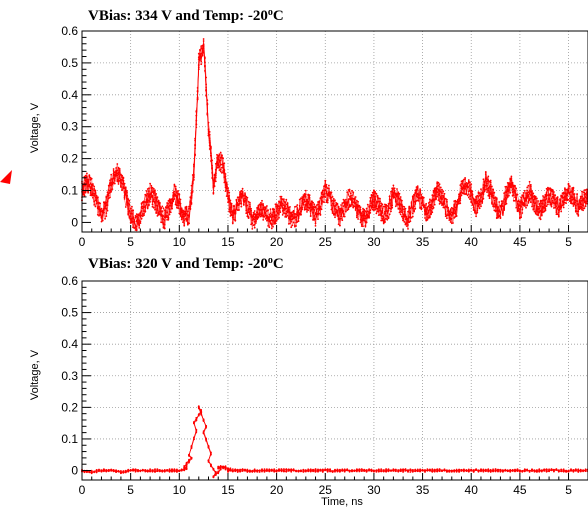 This screenshot has width=588, height=511. What do you see at coordinates (69, 63) in the screenshot?
I see `top-y-tick-label: 0.5` at bounding box center [69, 63].